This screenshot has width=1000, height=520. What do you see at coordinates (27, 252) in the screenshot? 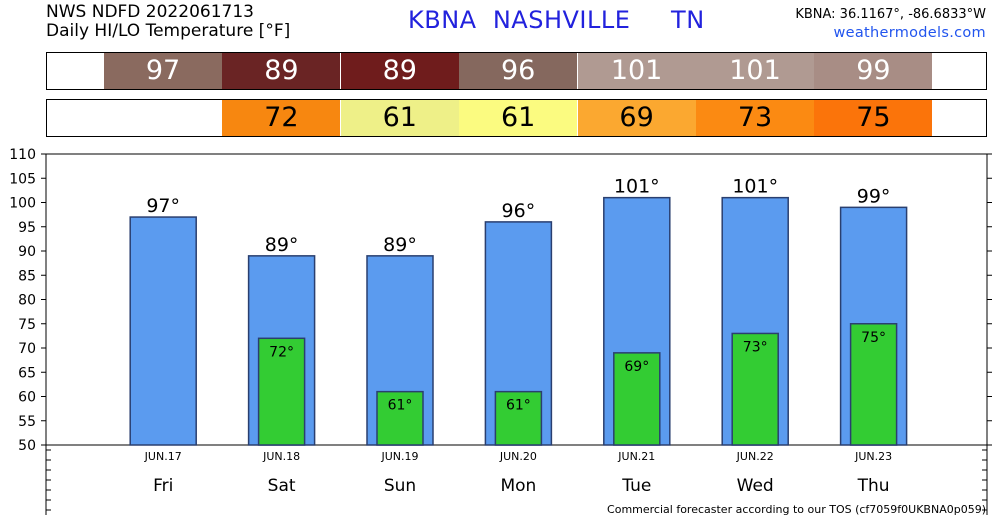
I see `y-tick-label: 90` at bounding box center [27, 252].